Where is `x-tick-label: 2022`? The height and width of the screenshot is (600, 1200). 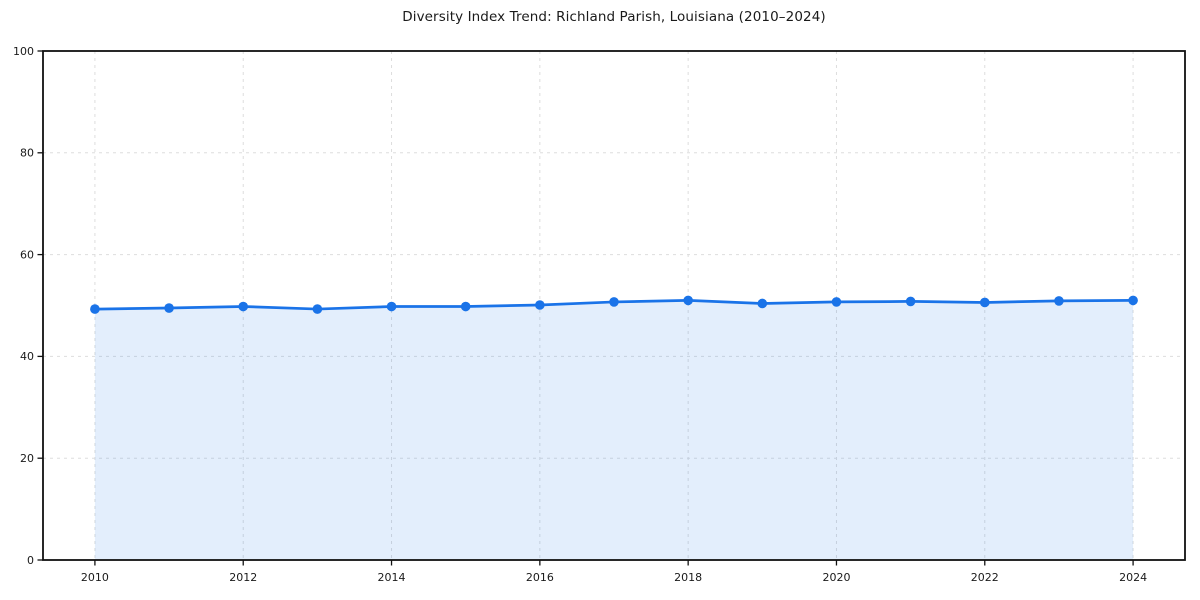
x-tick-label: 2022 is located at coordinates (985, 577).